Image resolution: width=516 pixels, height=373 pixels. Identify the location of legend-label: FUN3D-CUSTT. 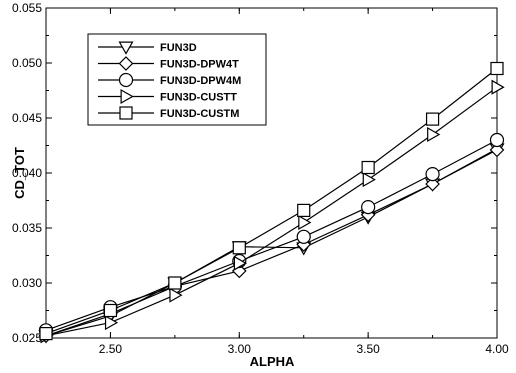
(198, 98).